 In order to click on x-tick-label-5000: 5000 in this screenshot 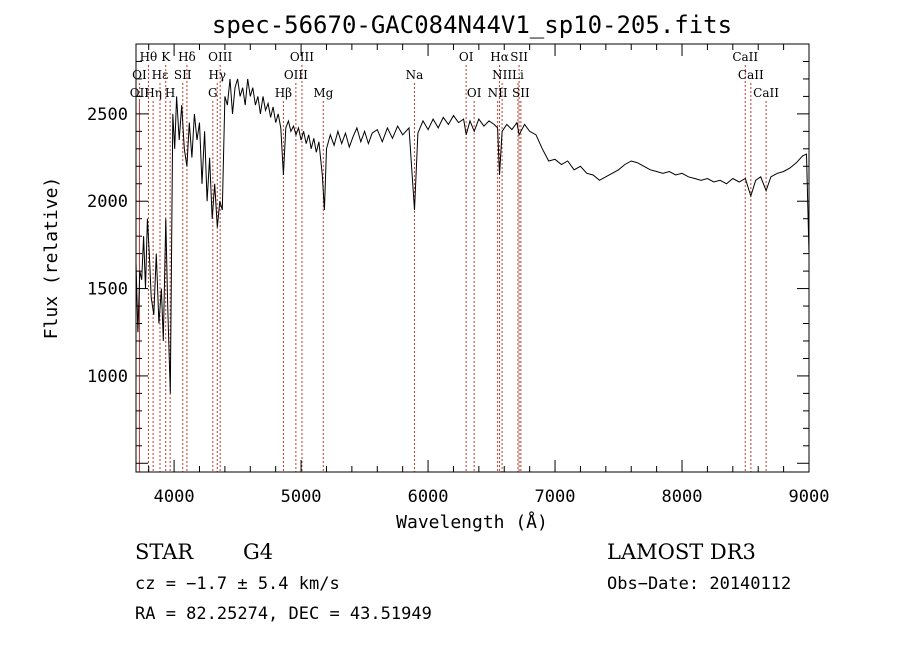, I will do `click(301, 497)`.